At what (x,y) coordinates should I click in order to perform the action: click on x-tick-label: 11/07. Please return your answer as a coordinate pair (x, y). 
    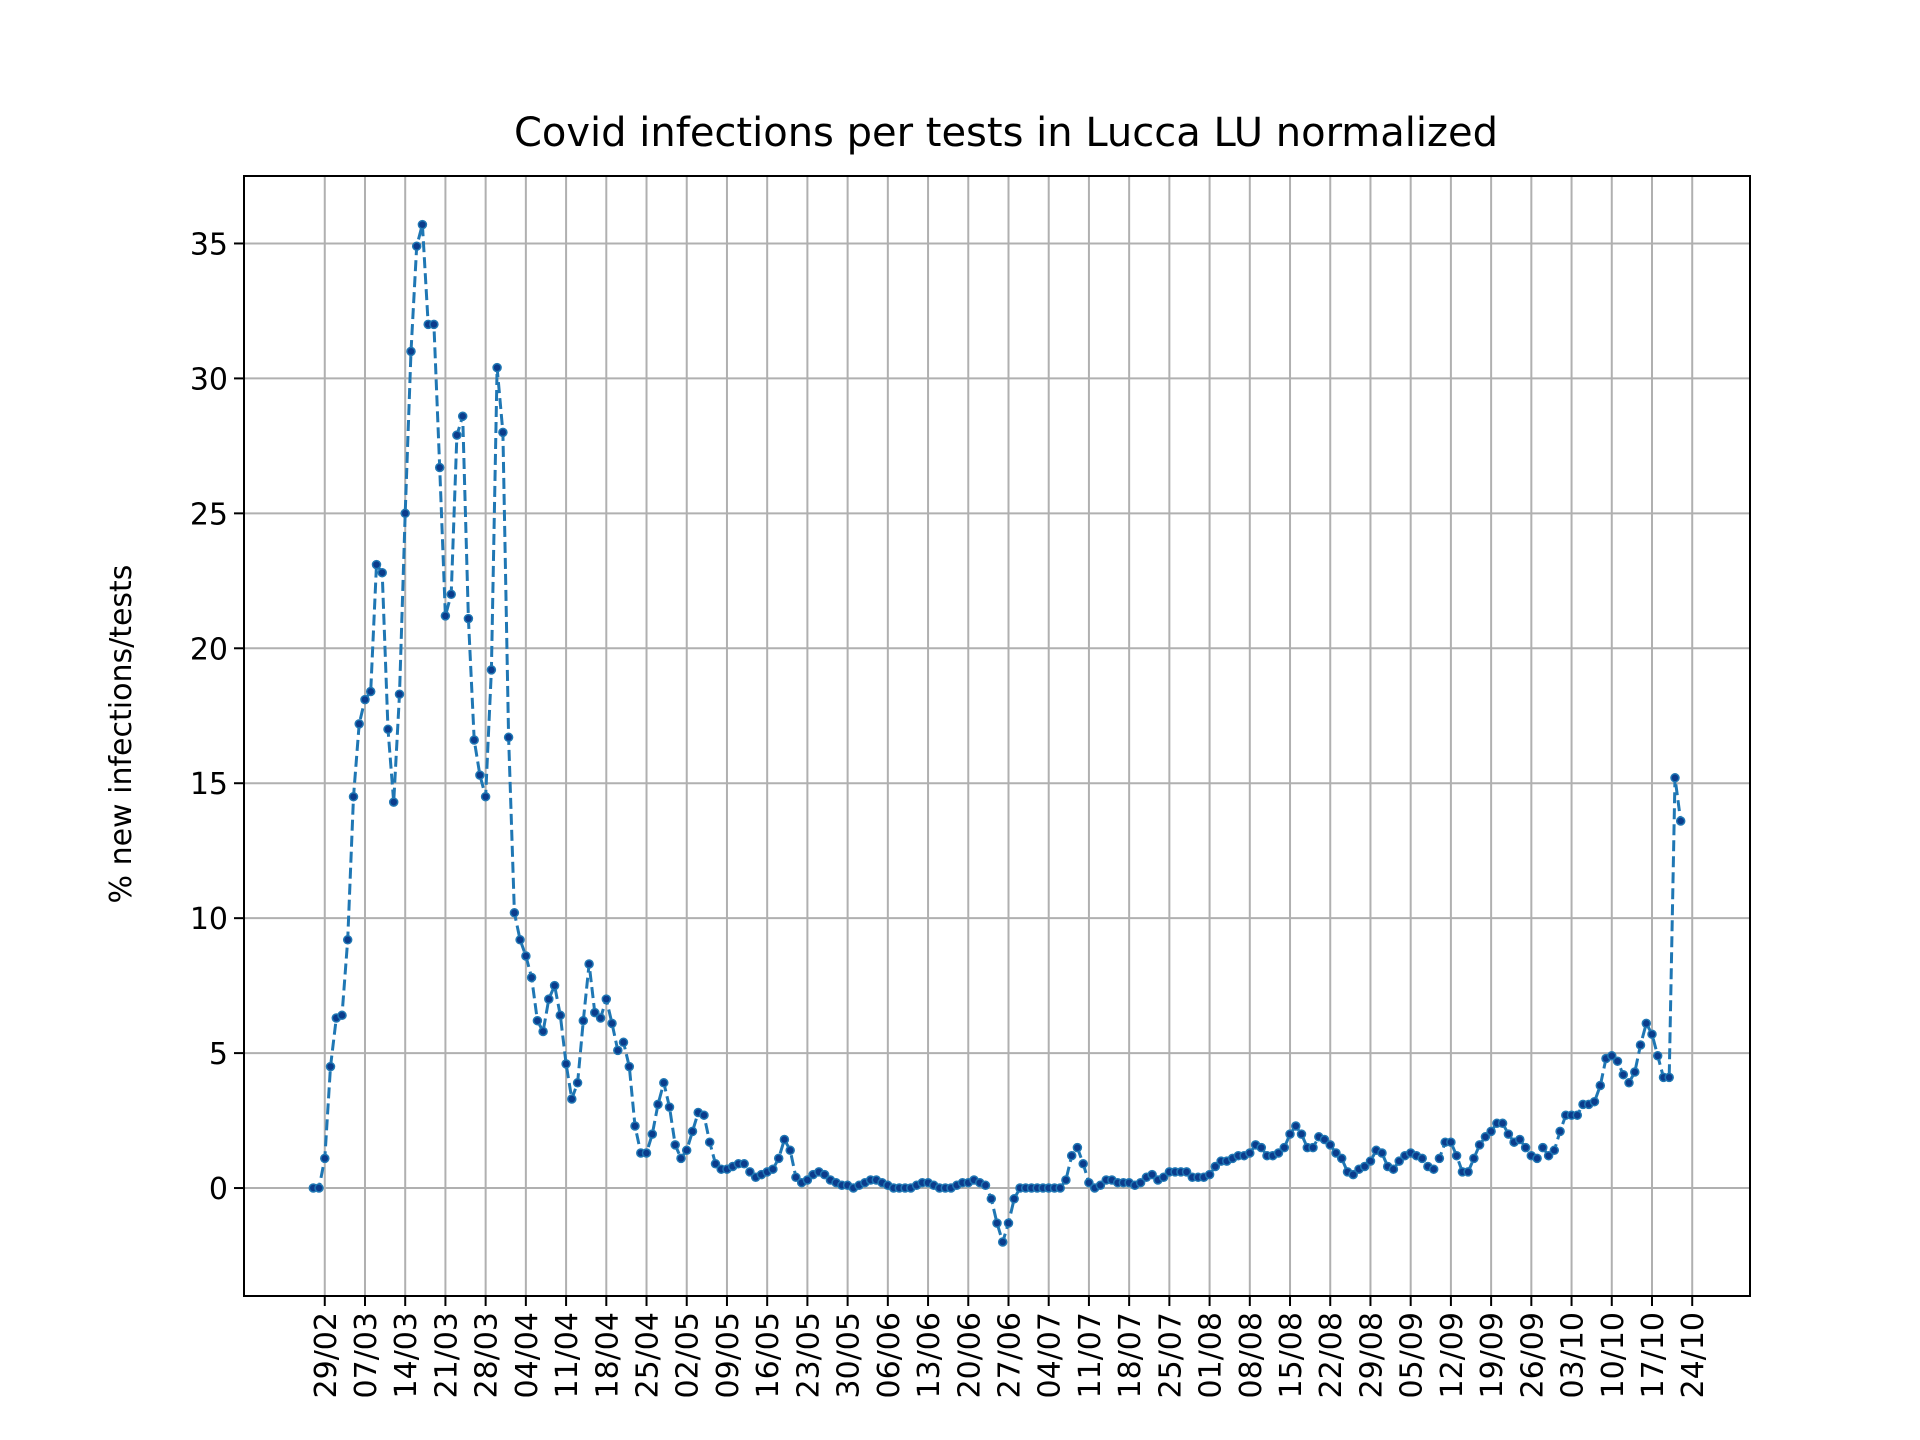
    Looking at the image, I should click on (1090, 1355).